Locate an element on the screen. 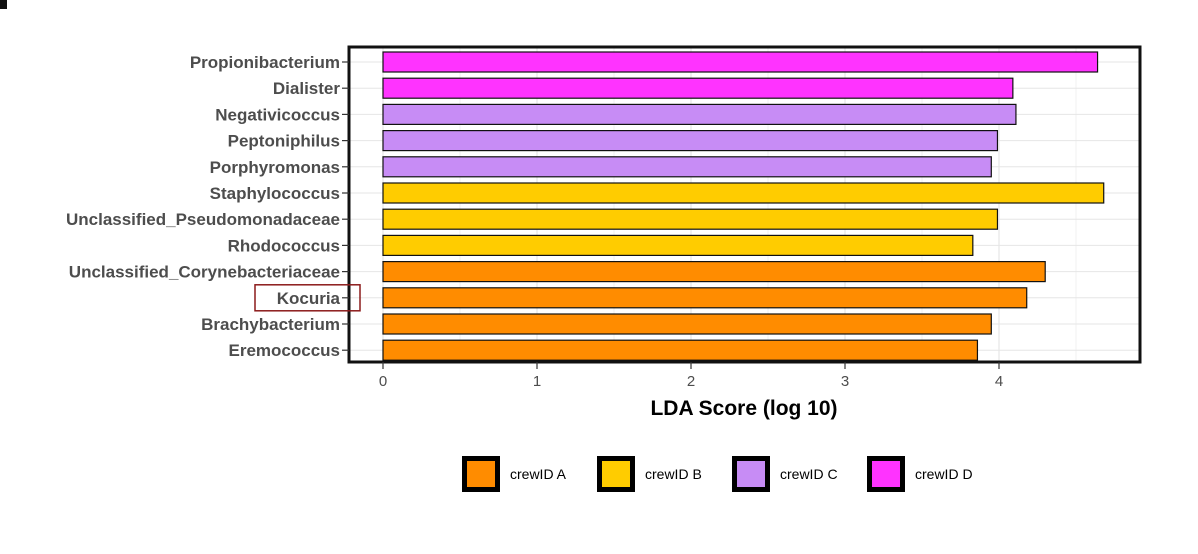  y-axis-ticks is located at coordinates (345, 206).